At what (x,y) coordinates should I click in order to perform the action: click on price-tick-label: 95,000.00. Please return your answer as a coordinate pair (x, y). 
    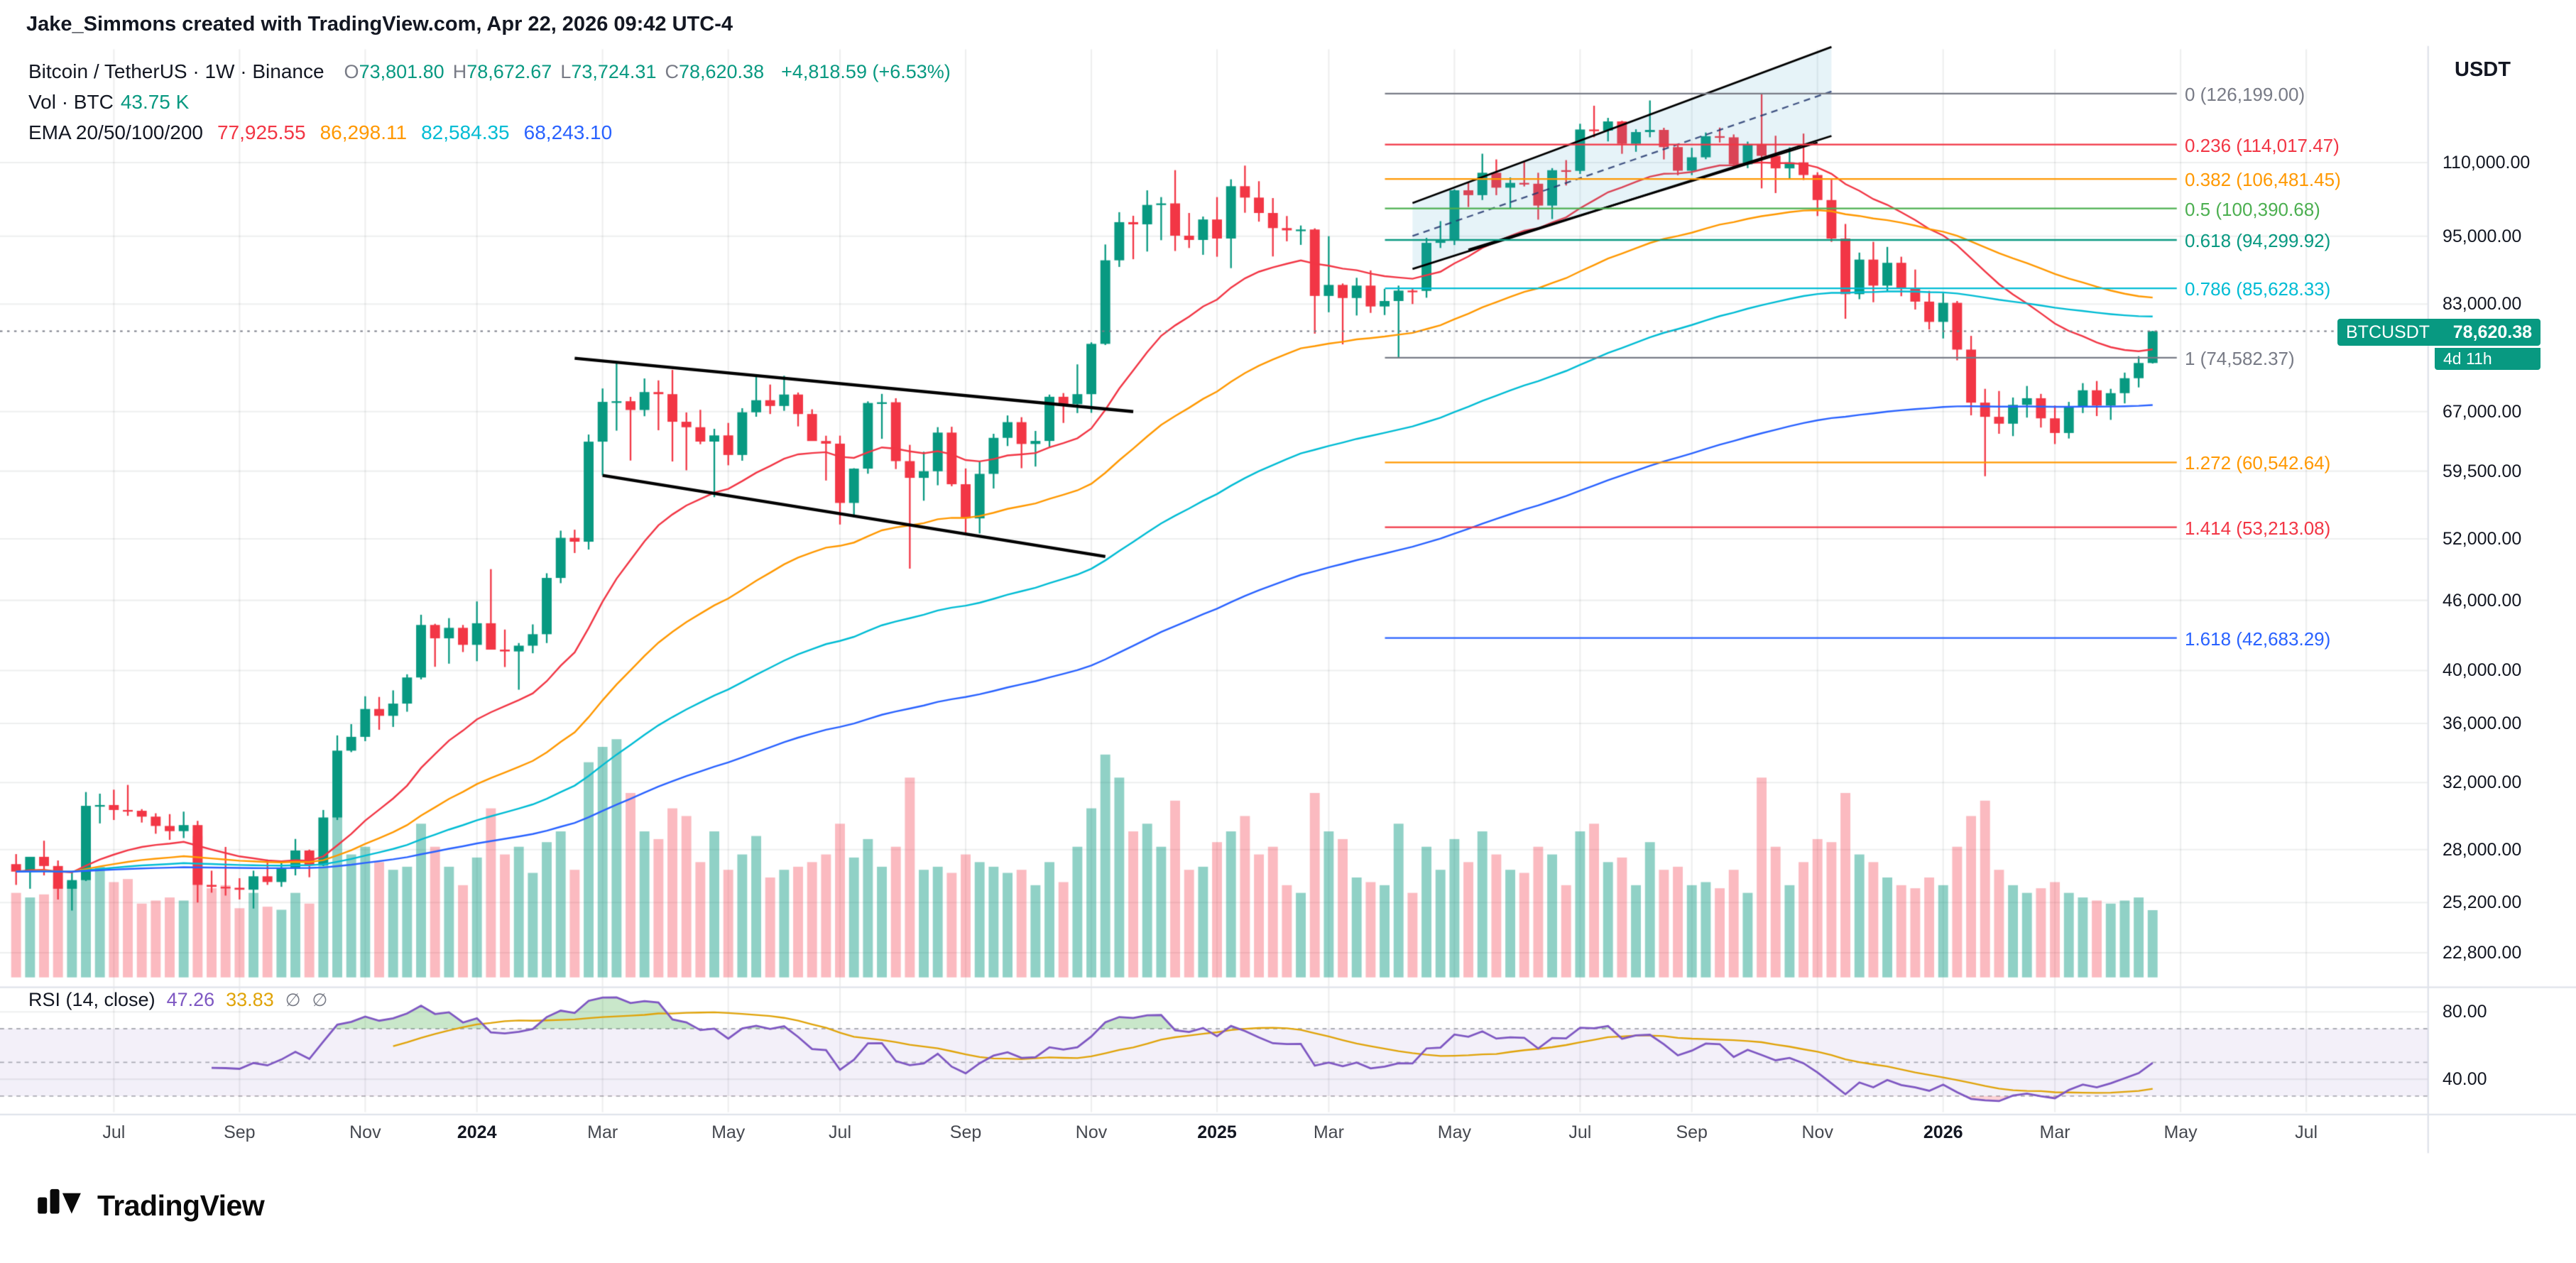
    Looking at the image, I should click on (2482, 236).